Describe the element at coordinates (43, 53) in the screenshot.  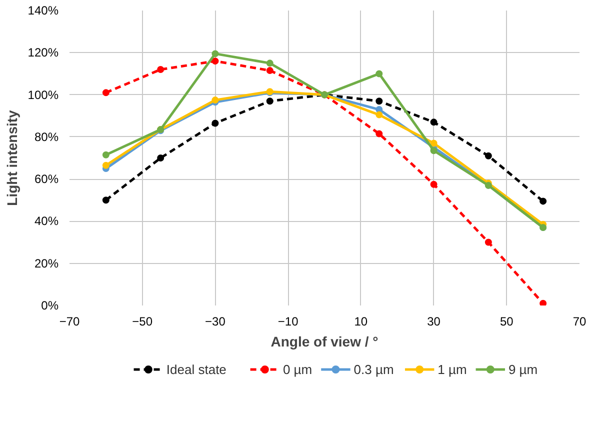
I see `y-tick-label: 120%` at that location.